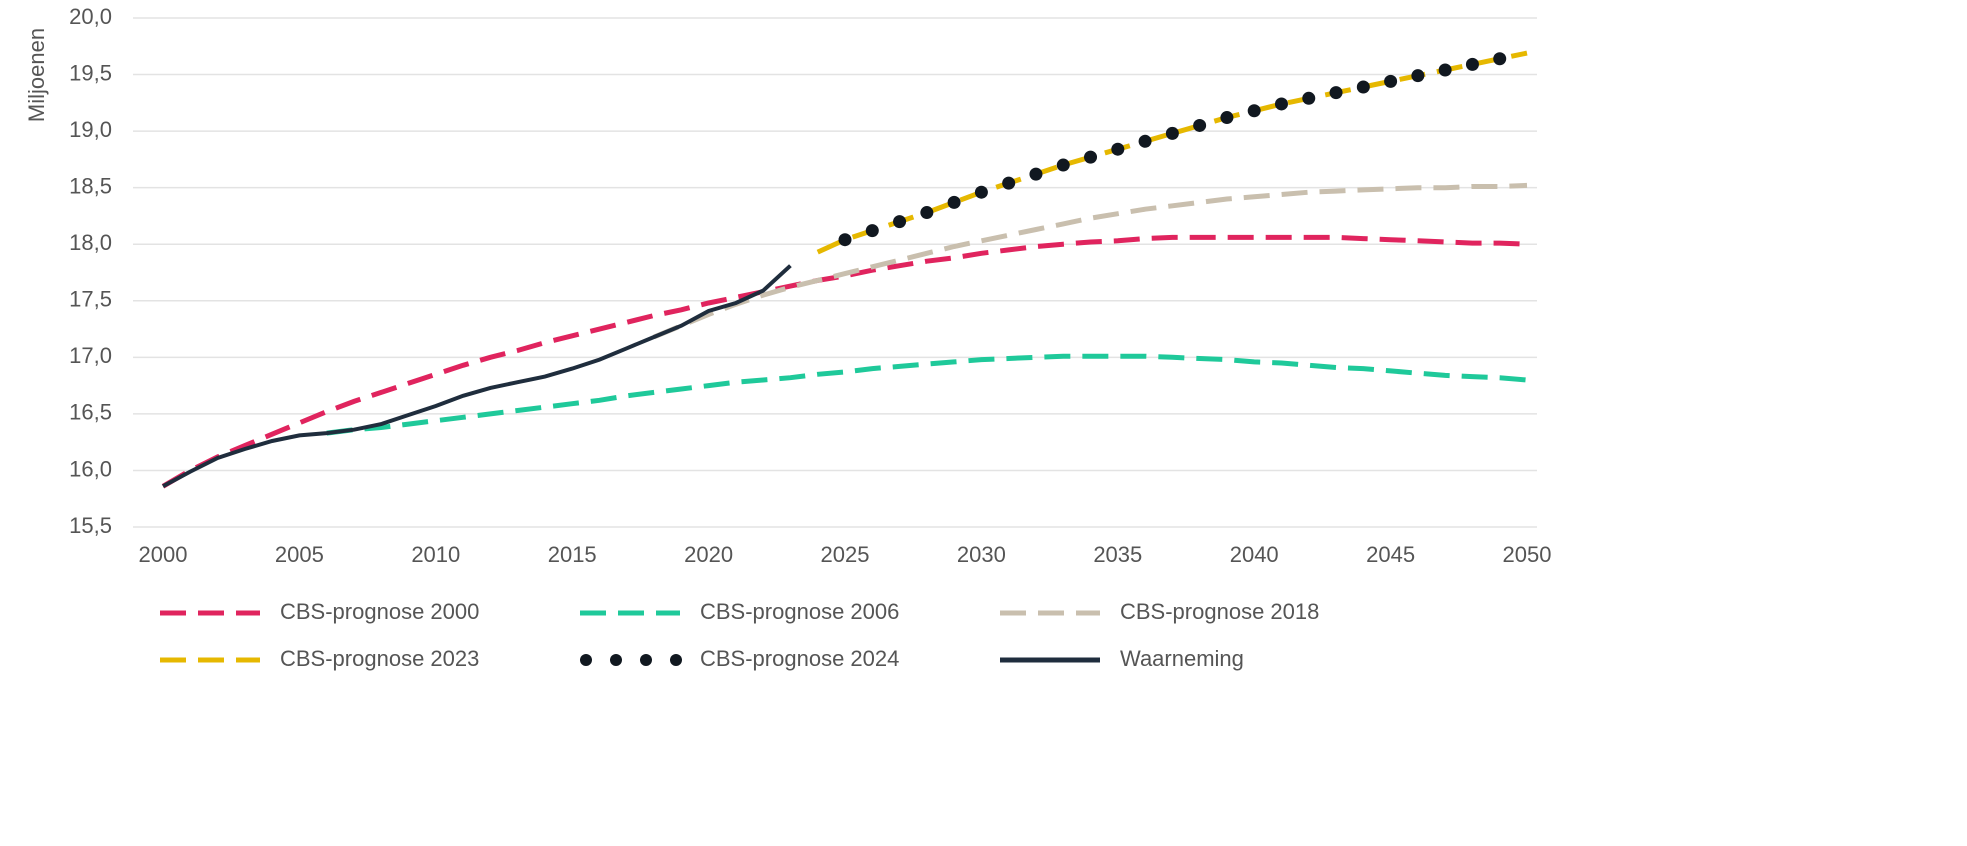  What do you see at coordinates (90, 185) in the screenshot?
I see `y-tick-label: 18,5` at bounding box center [90, 185].